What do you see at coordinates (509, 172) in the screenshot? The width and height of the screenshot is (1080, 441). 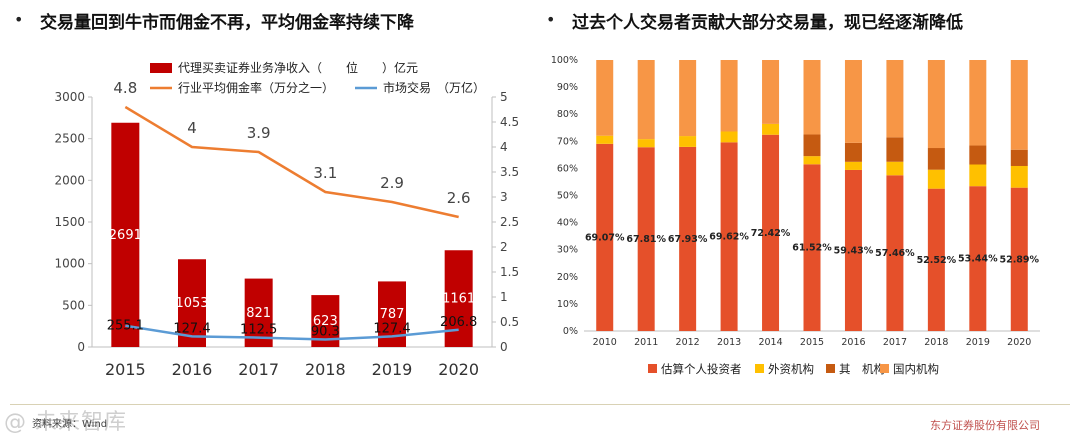 I see `right-tick-label: 3.5` at bounding box center [509, 172].